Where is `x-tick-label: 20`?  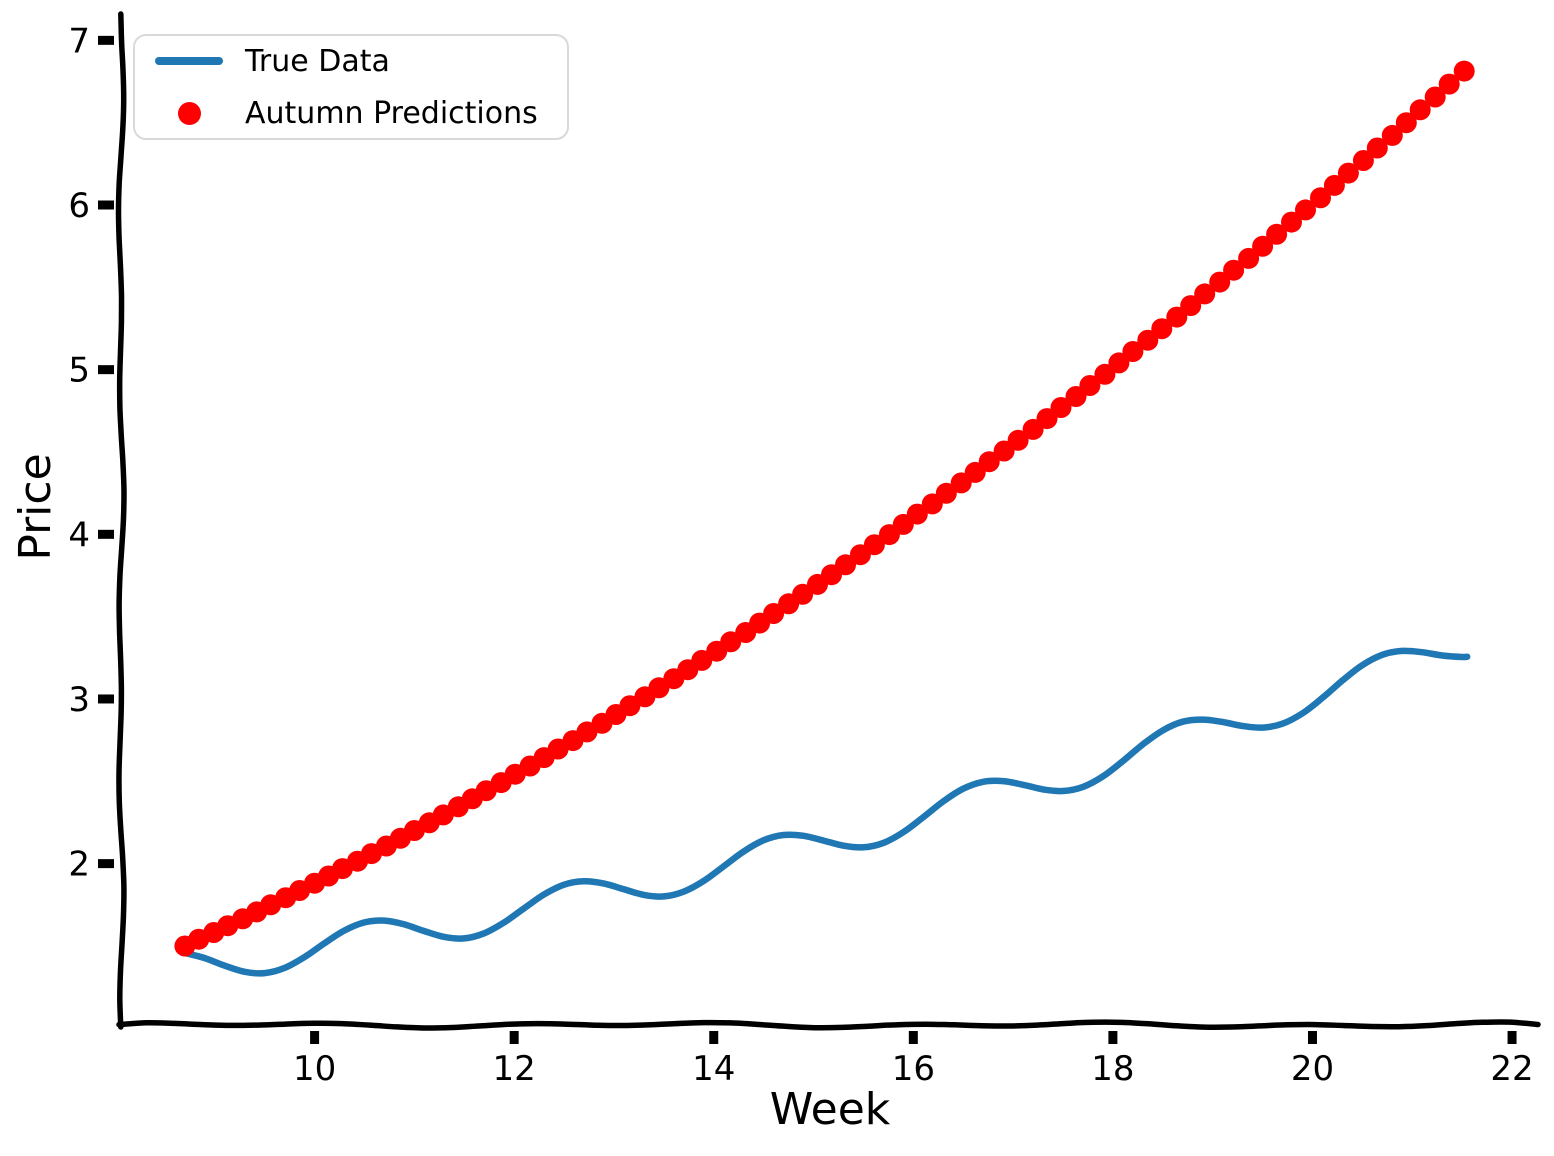 x-tick-label: 20 is located at coordinates (1312, 1069).